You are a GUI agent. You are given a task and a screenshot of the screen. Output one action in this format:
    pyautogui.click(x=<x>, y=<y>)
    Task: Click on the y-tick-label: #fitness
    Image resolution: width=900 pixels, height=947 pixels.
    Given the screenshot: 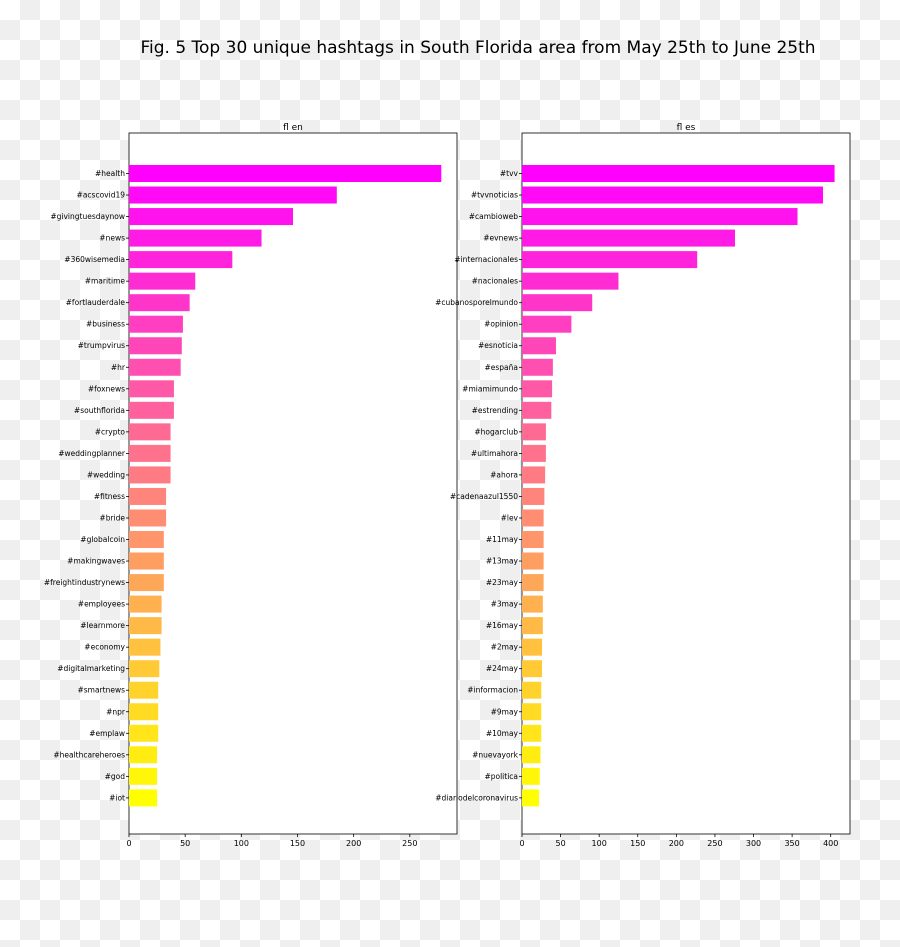 What is the action you would take?
    pyautogui.click(x=109, y=496)
    